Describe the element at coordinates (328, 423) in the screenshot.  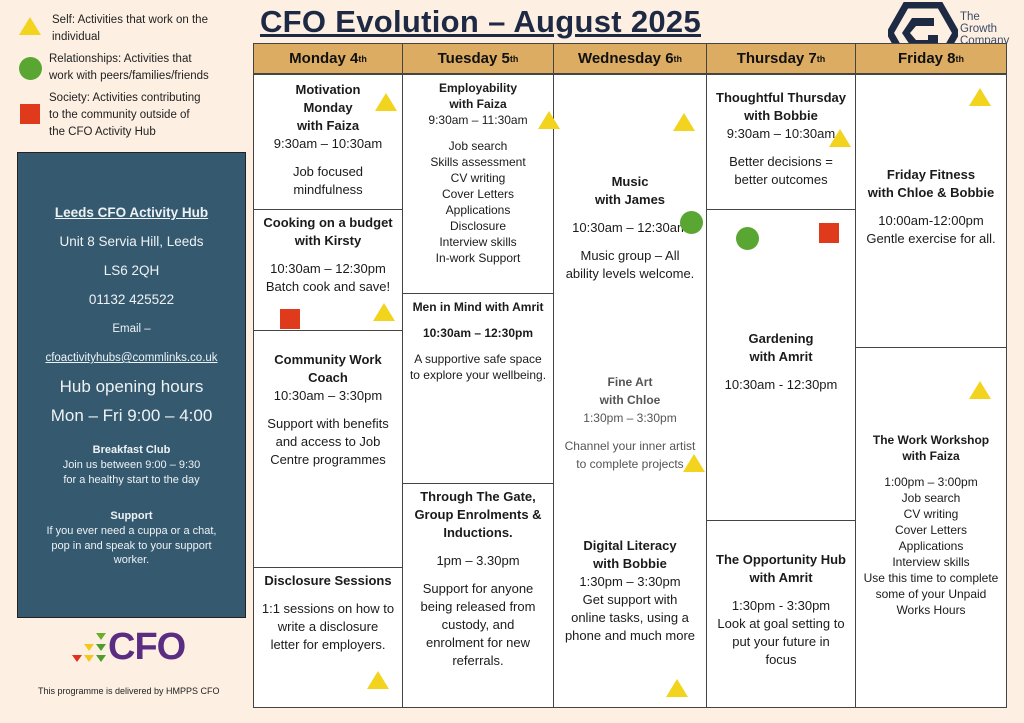
I see `activity-text: Support with benefits` at that location.